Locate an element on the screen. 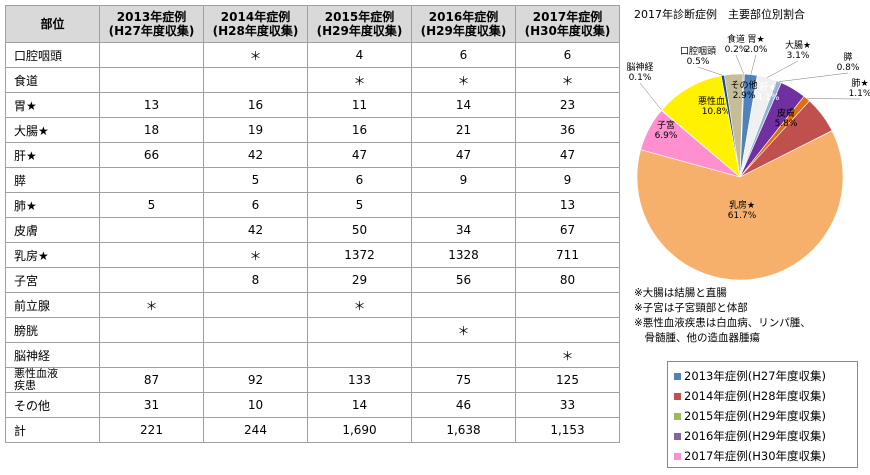 The image size is (870, 475). pie-label: 皮膚 5.8% is located at coordinates (786, 118).